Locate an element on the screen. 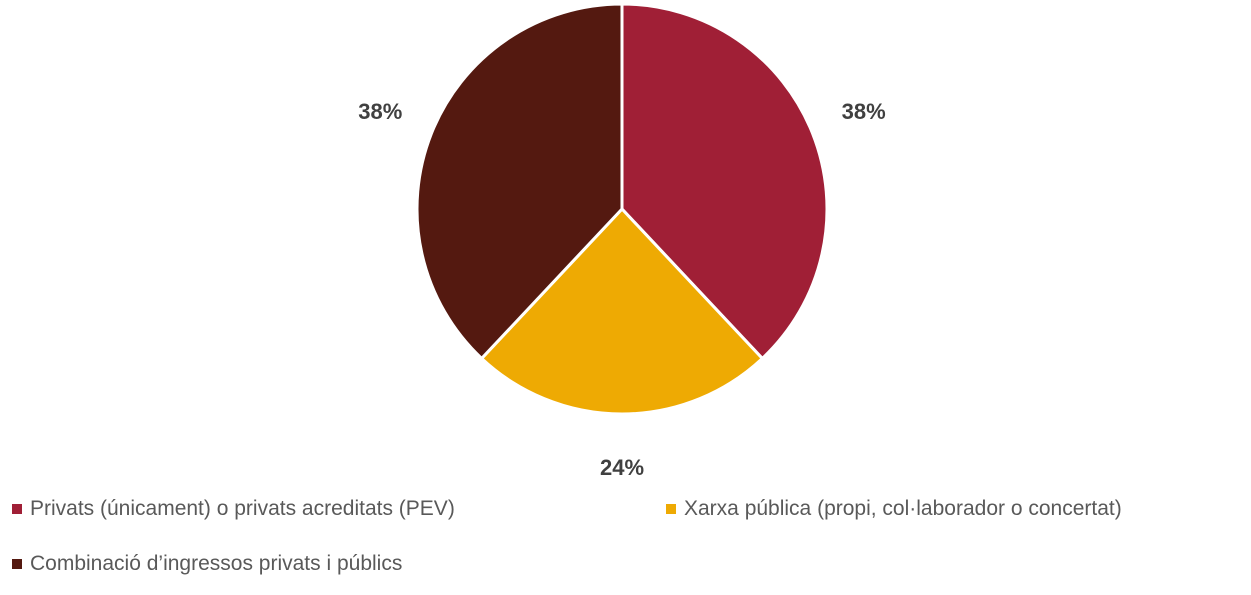  pie-slice-combinacio is located at coordinates (519, 181).